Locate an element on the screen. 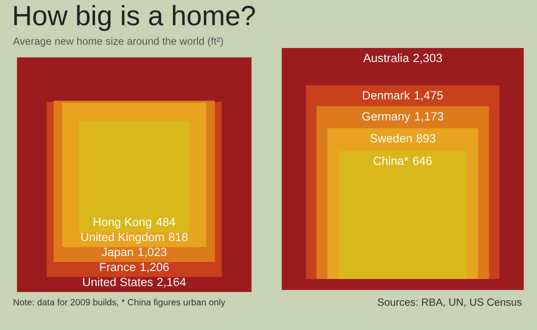 The image size is (537, 330). category-label: Denmark is located at coordinates (386, 95).